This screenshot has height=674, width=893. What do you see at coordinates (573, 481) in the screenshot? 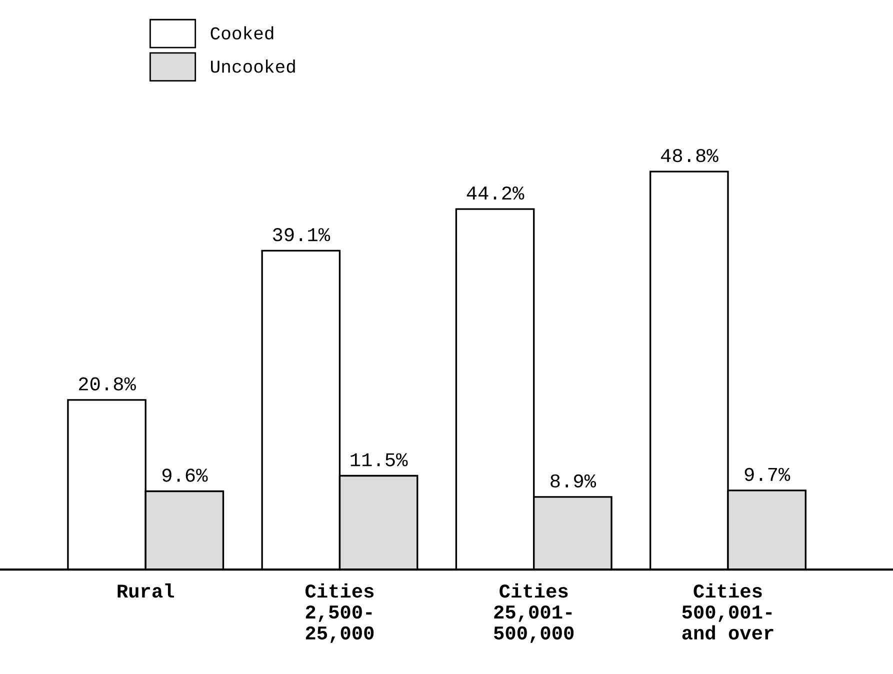
I see `data-label: 8.9%` at bounding box center [573, 481].